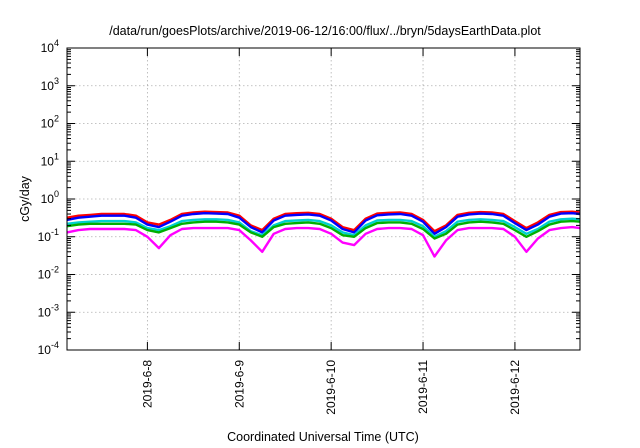  I want to click on y-tick-label: 10⁰, so click(50, 197).